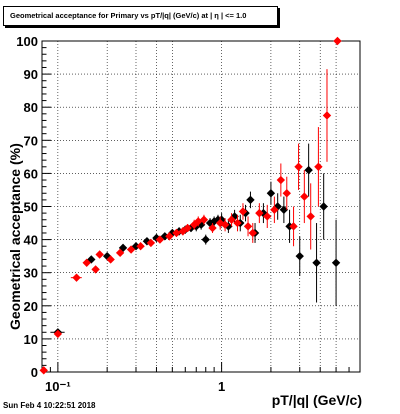 Image resolution: width=400 pixels, height=414 pixels. Describe the element at coordinates (31, 107) in the screenshot. I see `y-tick-label: 80` at that location.